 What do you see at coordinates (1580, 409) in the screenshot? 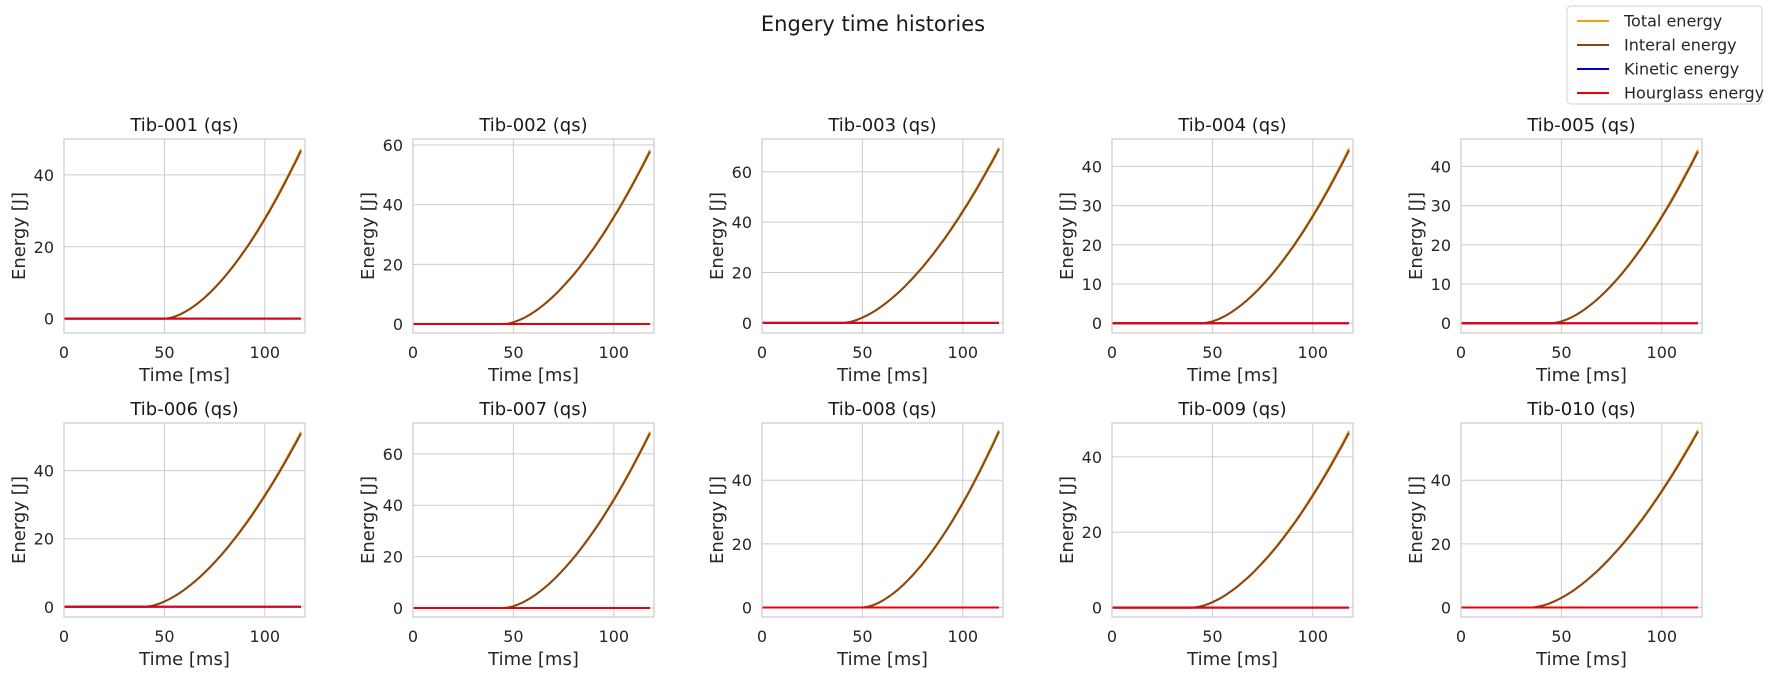
I see `subplot-title: Tib-010 (qs)` at bounding box center [1580, 409].